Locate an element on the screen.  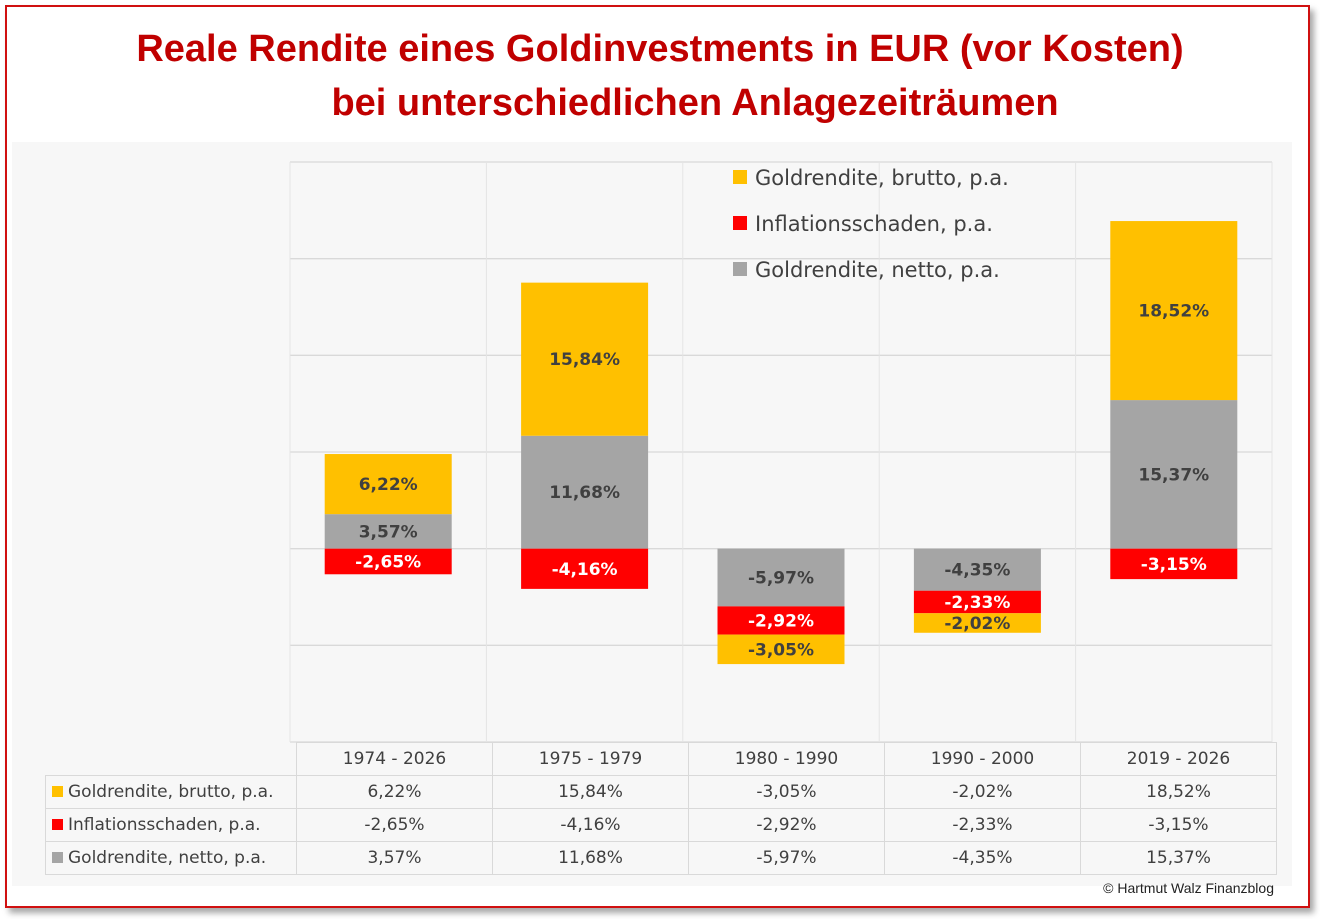
data-label-gross: 15,84% is located at coordinates (584, 360).